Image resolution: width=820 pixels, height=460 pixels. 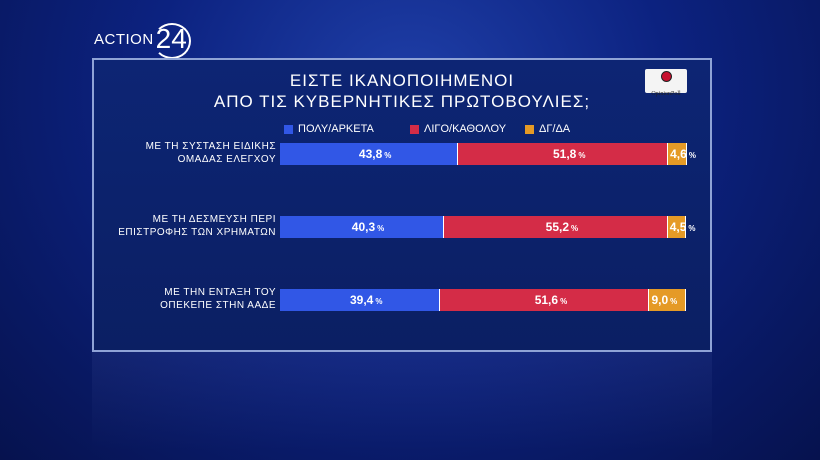 I want to click on row-label-3-line-2: ΟΠΕΚΕΠΕ ΣΤΗΝ ΑΑΔΕ, so click(x=218, y=305).